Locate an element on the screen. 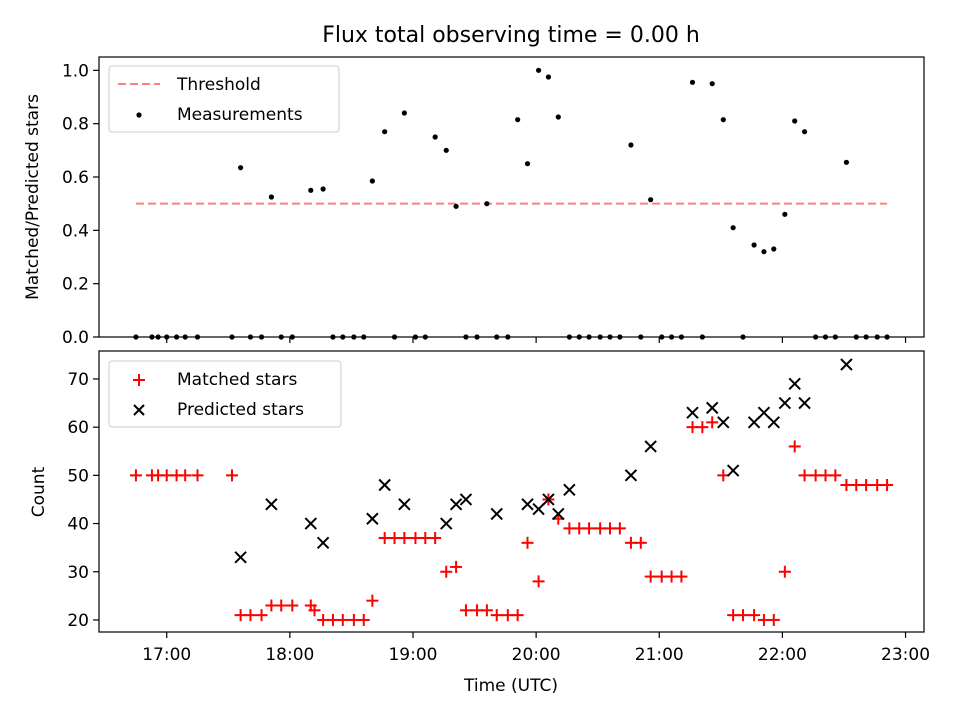 This screenshot has height=720, width=960. top-legend-frame is located at coordinates (224, 99).